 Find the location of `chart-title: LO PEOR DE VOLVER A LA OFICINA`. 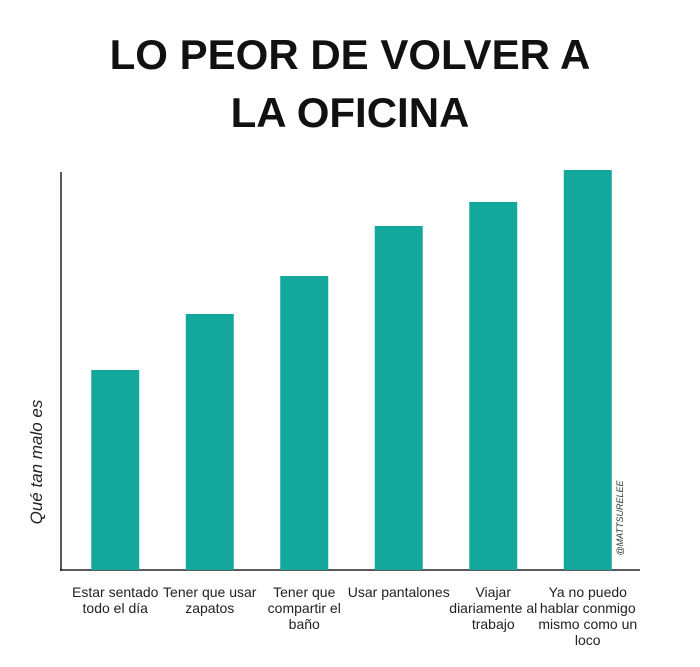

chart-title: LO PEOR DE VOLVER A LA OFICINA is located at coordinates (350, 83).